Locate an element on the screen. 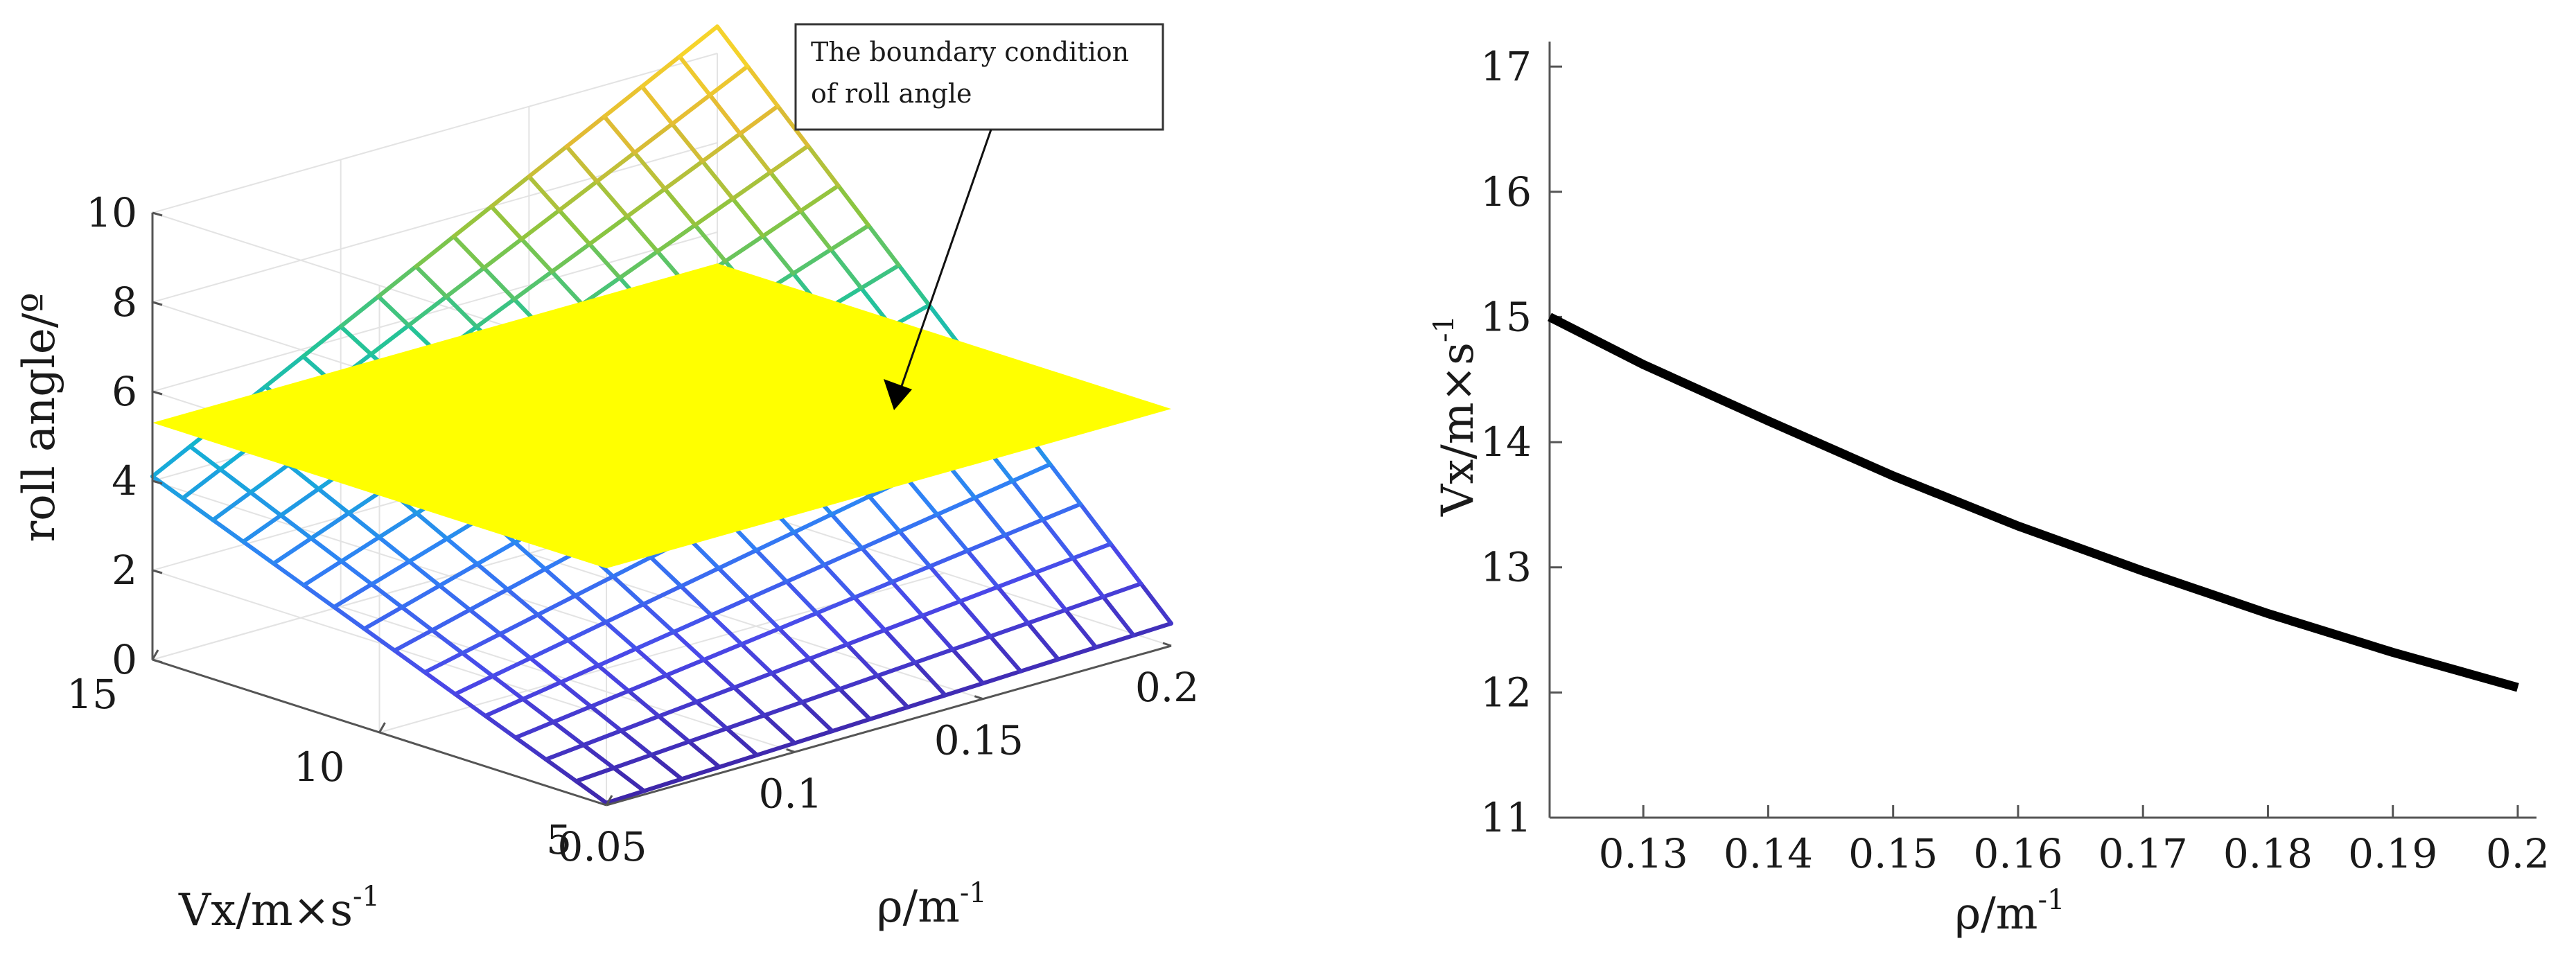  z-tick-label: 10 is located at coordinates (111, 212).